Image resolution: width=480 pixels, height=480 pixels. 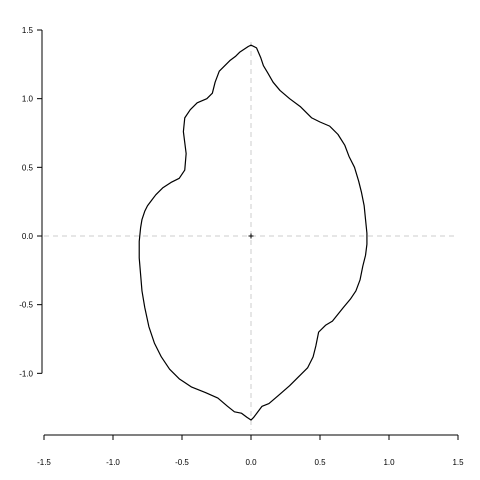 What do you see at coordinates (28, 30) in the screenshot?
I see `y-tick-label: 1.5` at bounding box center [28, 30].